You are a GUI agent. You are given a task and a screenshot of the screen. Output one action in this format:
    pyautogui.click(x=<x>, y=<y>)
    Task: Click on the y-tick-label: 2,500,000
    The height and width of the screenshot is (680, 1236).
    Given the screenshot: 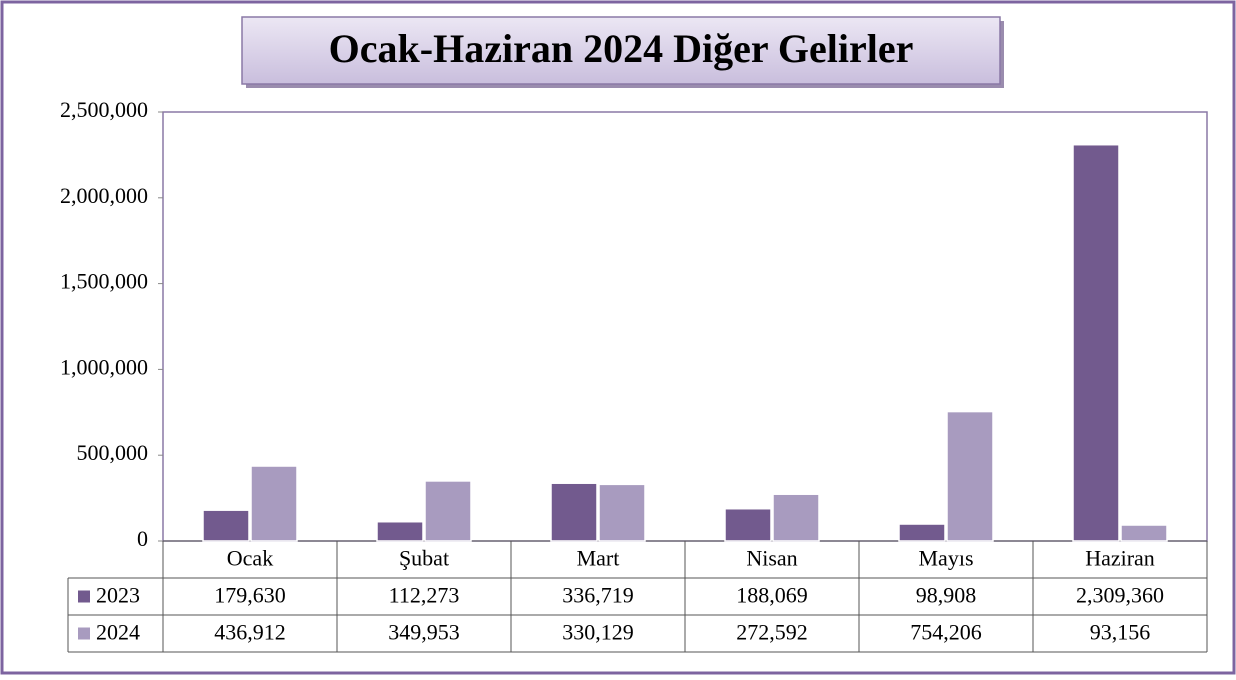 What is the action you would take?
    pyautogui.click(x=104, y=109)
    